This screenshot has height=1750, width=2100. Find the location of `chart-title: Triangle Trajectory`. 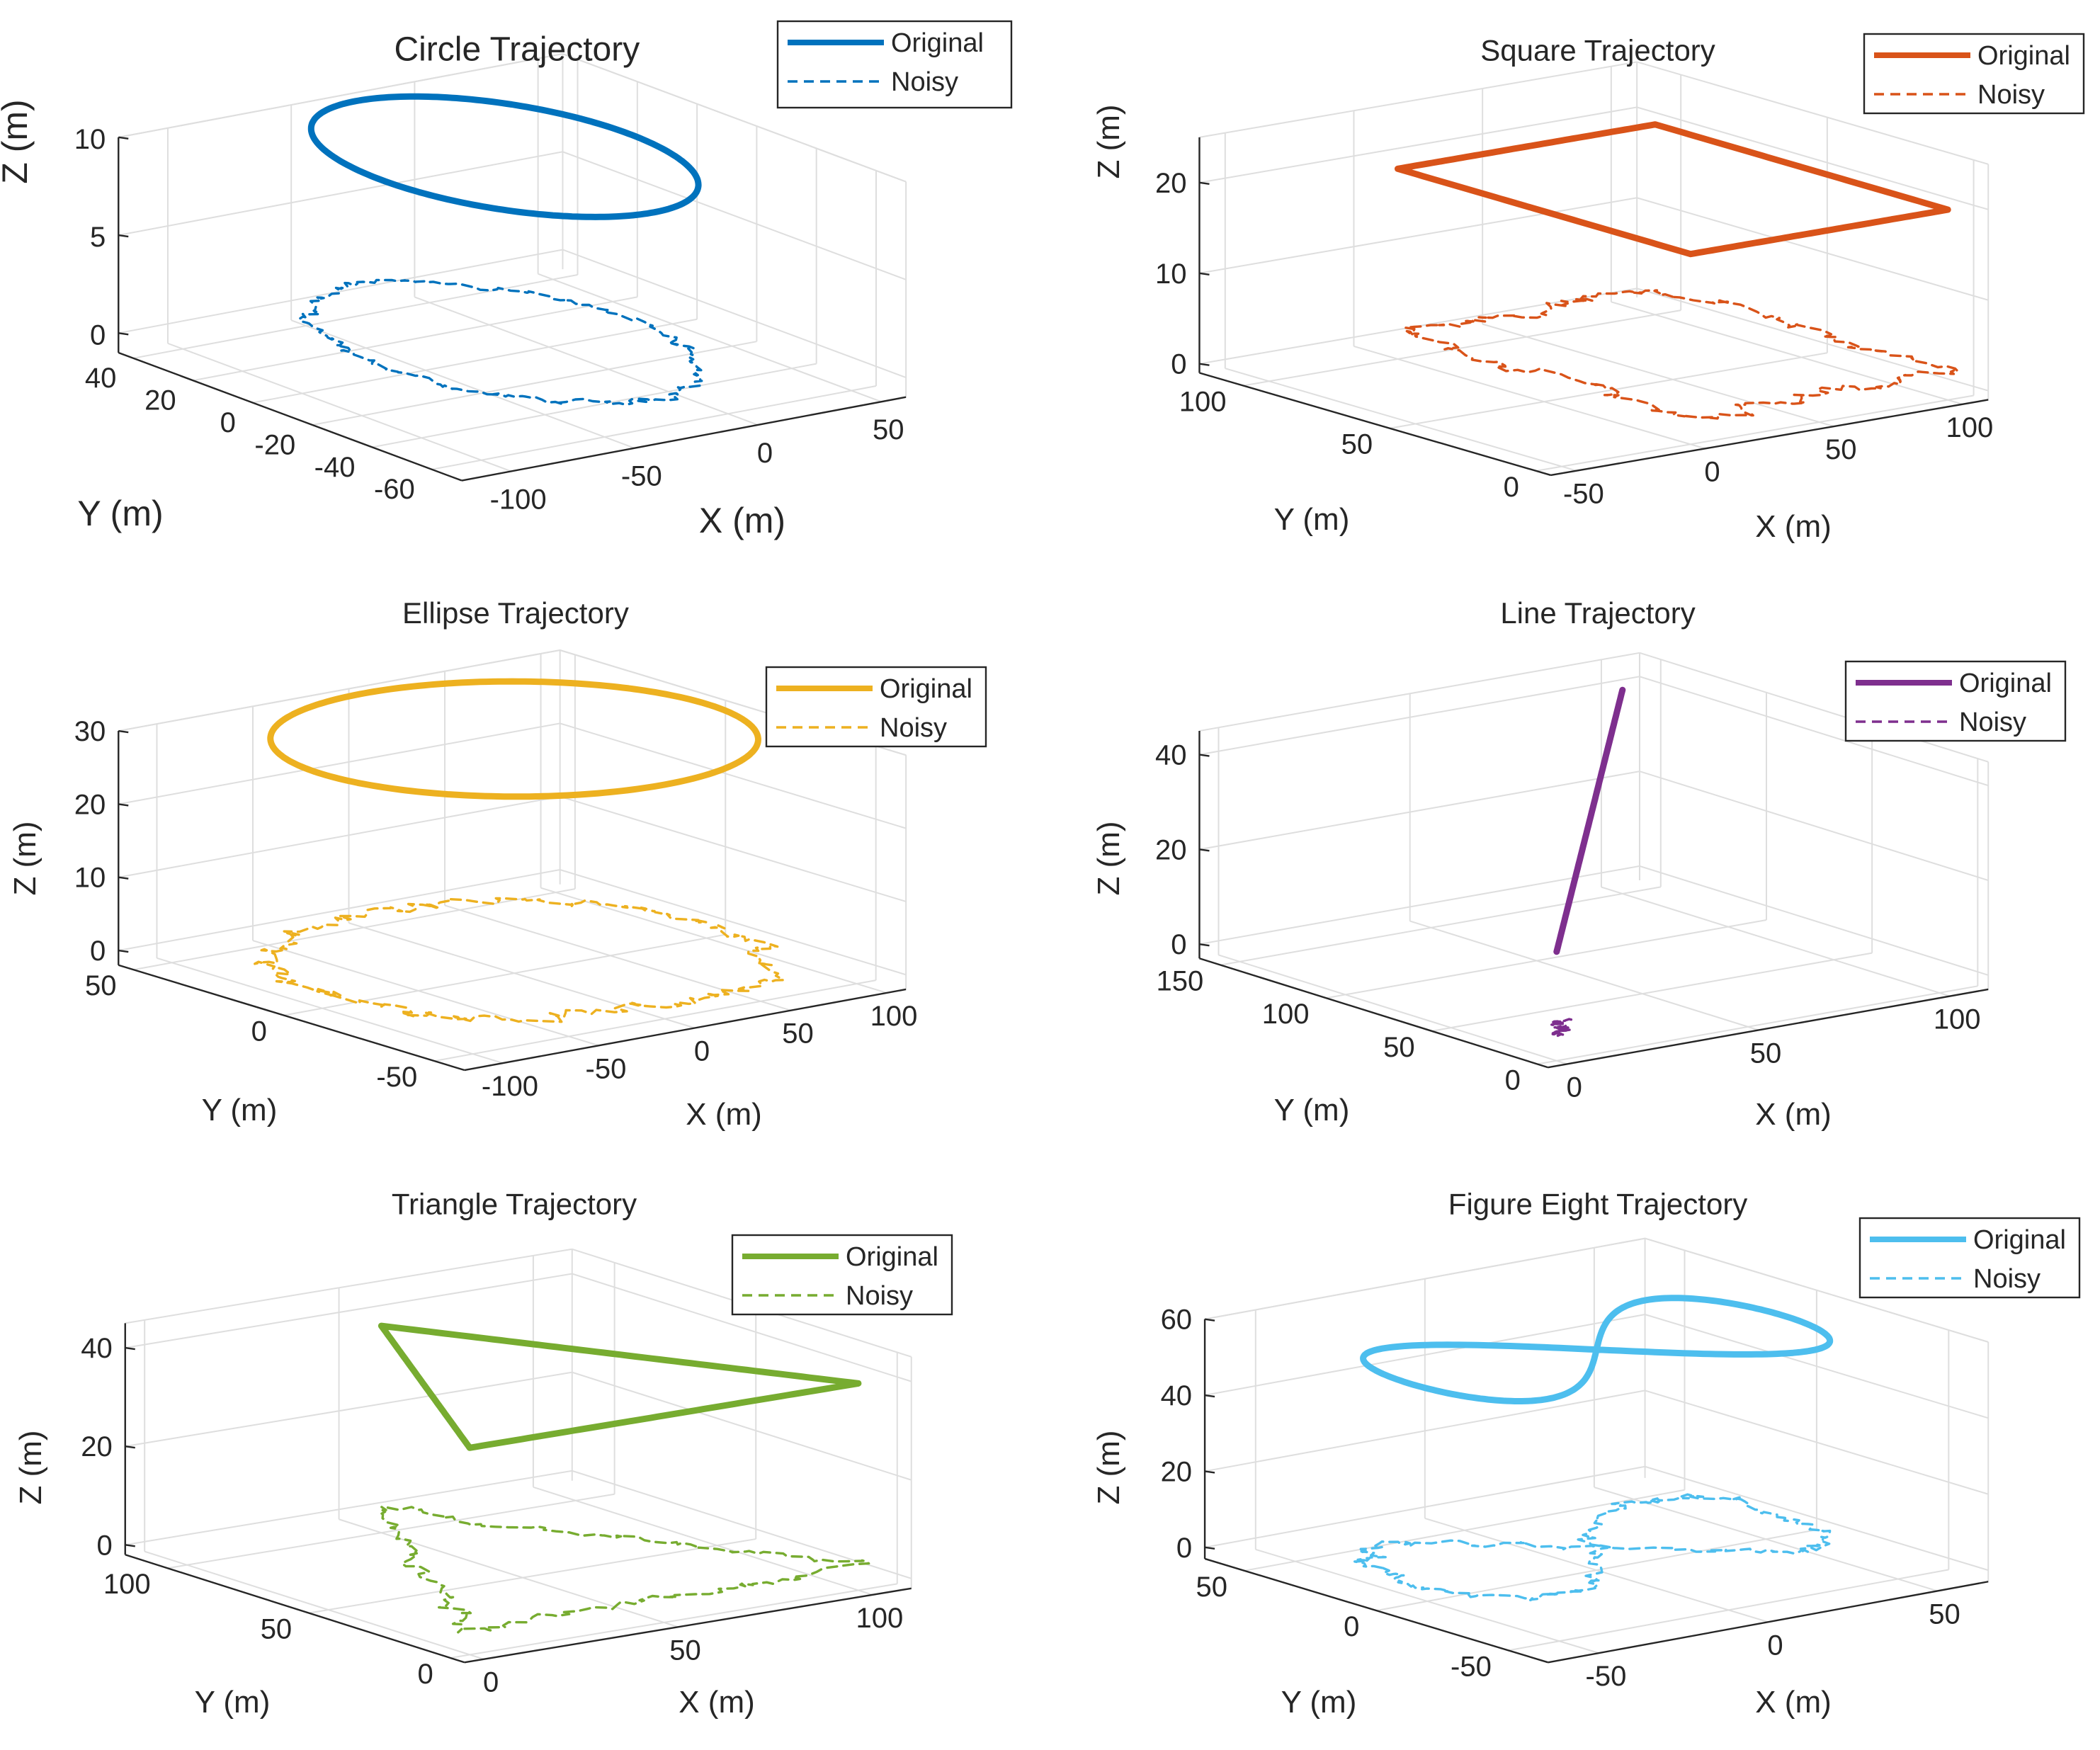

chart-title: Triangle Trajectory is located at coordinates (514, 1203).